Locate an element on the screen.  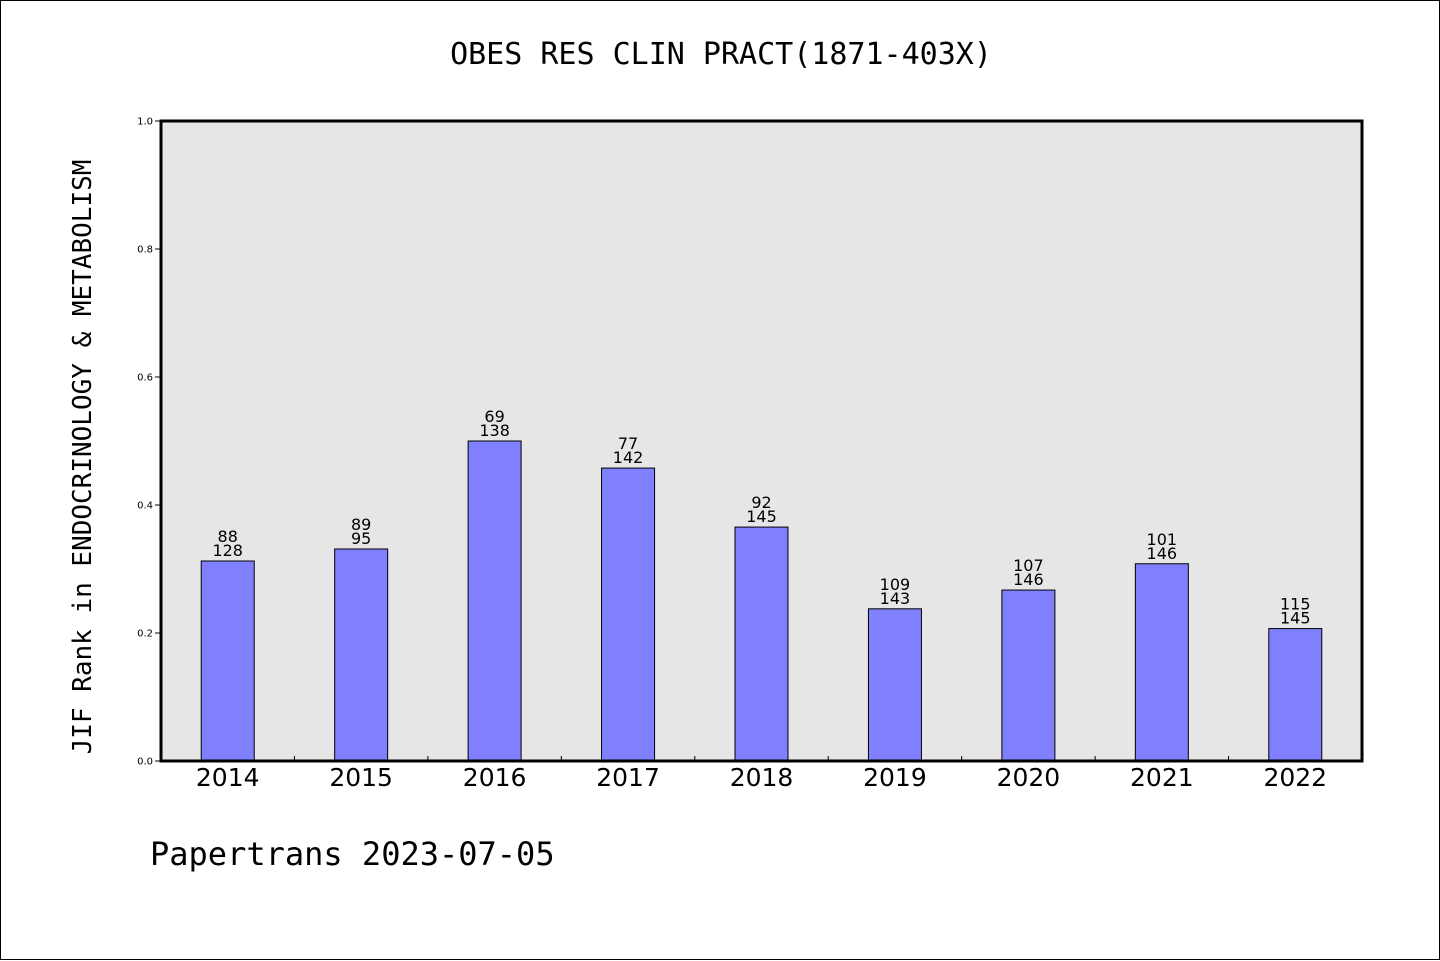
x-category-label: 2017 is located at coordinates (628, 777).